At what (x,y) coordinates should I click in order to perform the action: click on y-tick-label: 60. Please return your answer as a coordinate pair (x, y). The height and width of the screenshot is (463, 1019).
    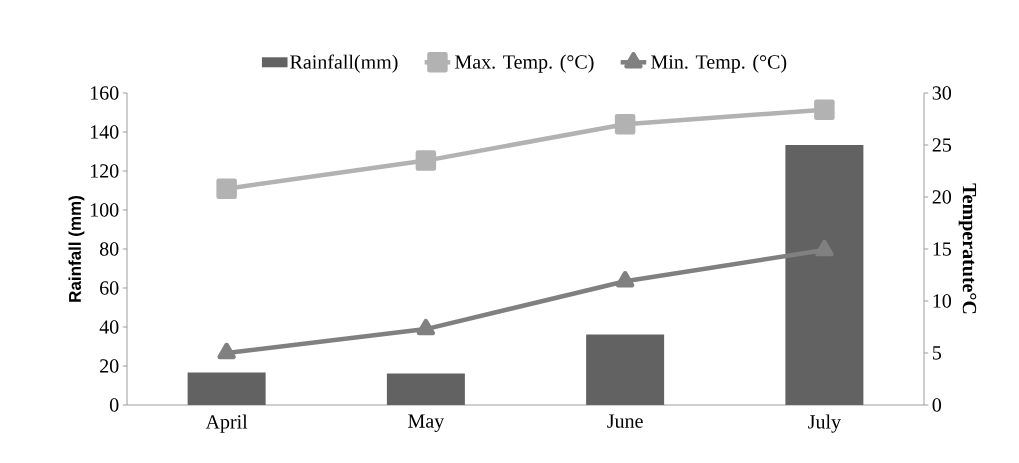
    Looking at the image, I should click on (109, 288).